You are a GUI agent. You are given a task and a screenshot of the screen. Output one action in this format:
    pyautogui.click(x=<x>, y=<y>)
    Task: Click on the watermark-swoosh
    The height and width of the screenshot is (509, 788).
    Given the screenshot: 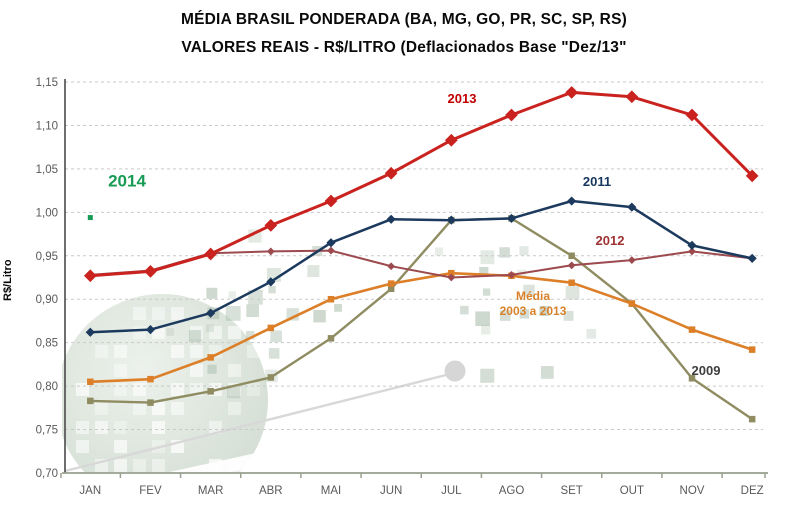 What is the action you would take?
    pyautogui.click(x=345, y=433)
    